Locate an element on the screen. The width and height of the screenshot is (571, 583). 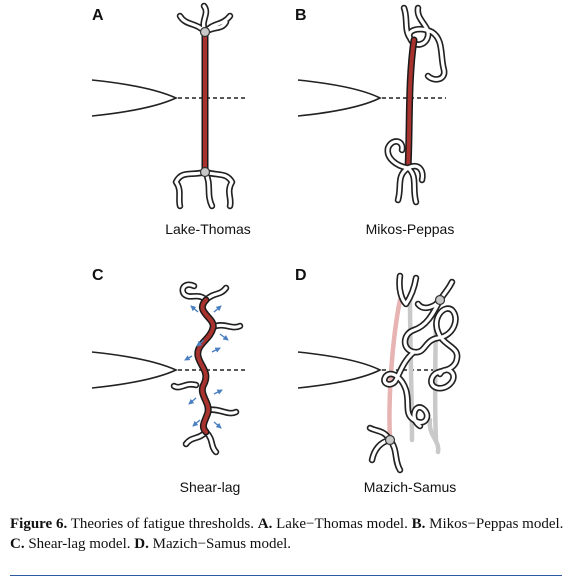
panel-c-letter: C is located at coordinates (98, 275).